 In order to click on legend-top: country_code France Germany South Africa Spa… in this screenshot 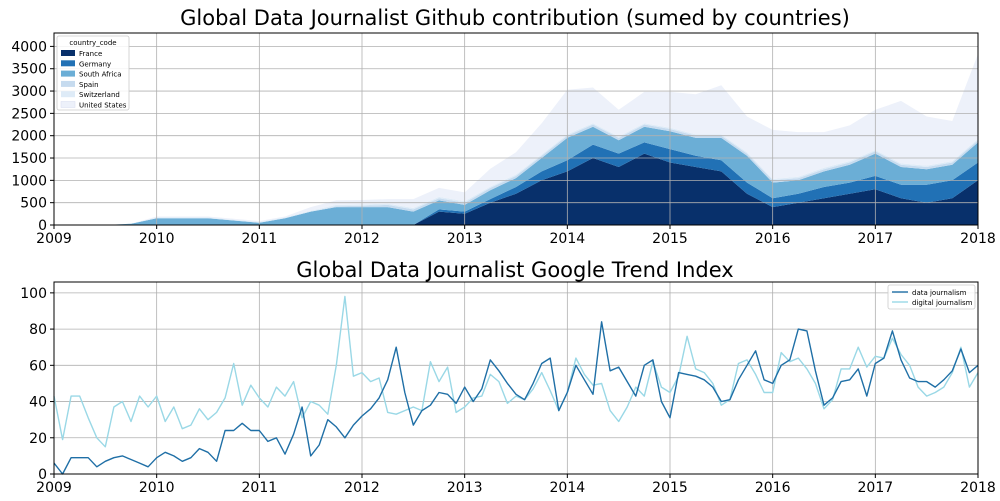, I will do `click(93, 73)`.